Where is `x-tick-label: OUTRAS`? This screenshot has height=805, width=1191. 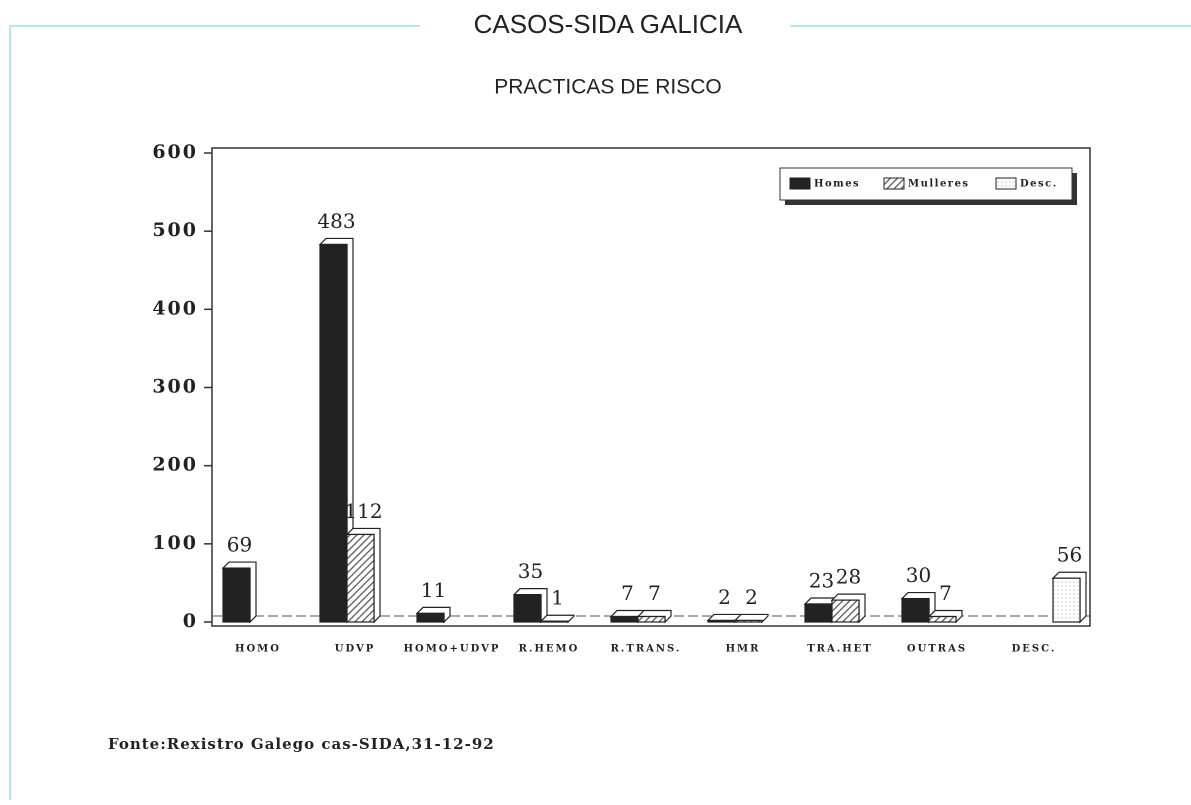 x-tick-label: OUTRAS is located at coordinates (937, 649).